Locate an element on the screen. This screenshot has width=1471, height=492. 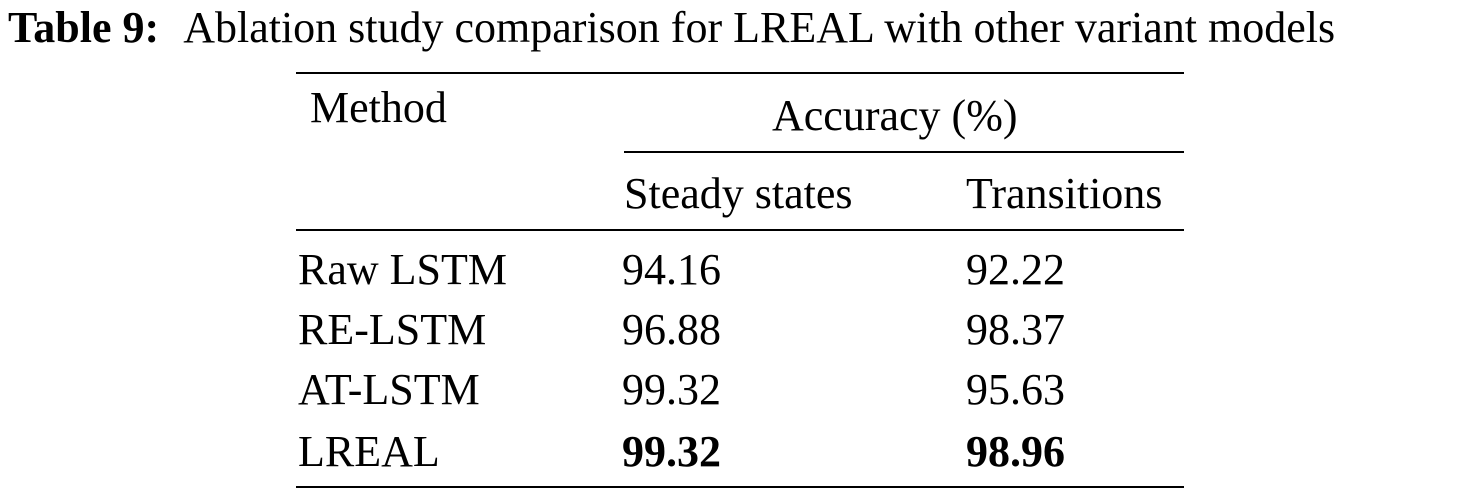
row-transitions: 95.63 is located at coordinates (1015, 389).